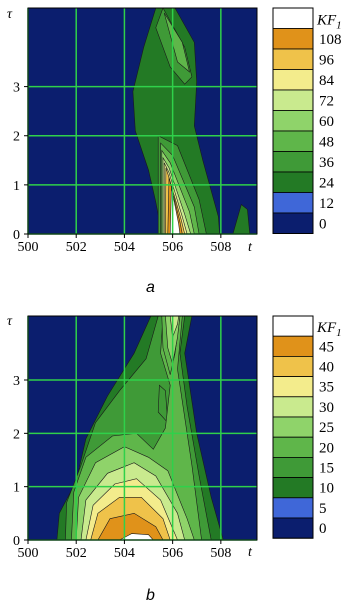  What do you see at coordinates (10, 14) in the screenshot?
I see `panel-a-ylabel: τ` at bounding box center [10, 14].